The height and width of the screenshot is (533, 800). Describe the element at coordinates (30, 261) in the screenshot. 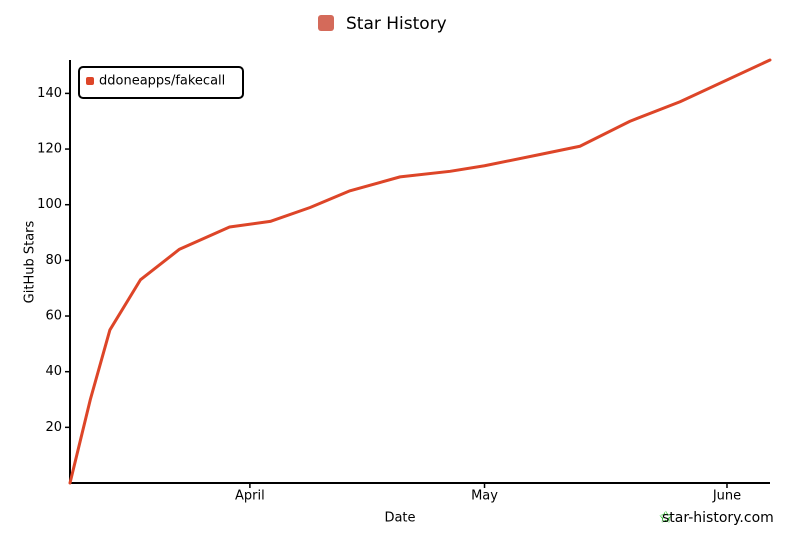

I see `y-axis-label: GitHub Stars` at that location.